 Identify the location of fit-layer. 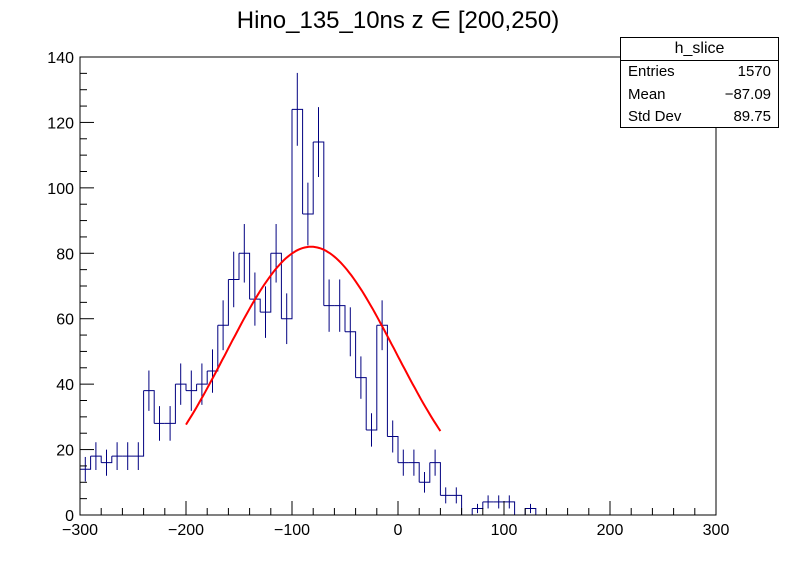
(313, 338).